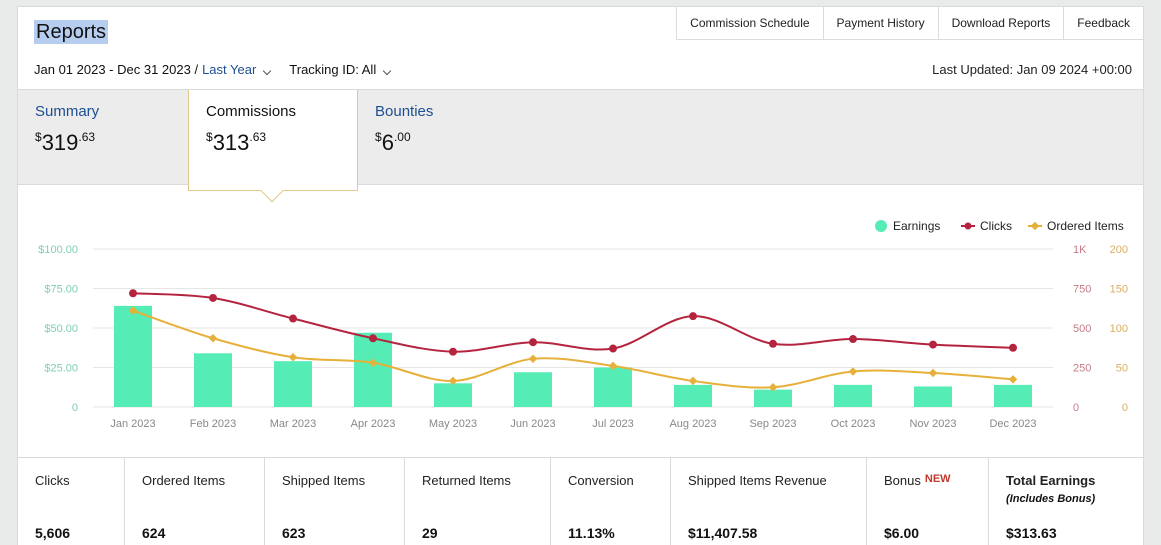 The image size is (1161, 545). Describe the element at coordinates (294, 533) in the screenshot. I see `stat-shipped-items-value: 623` at that location.